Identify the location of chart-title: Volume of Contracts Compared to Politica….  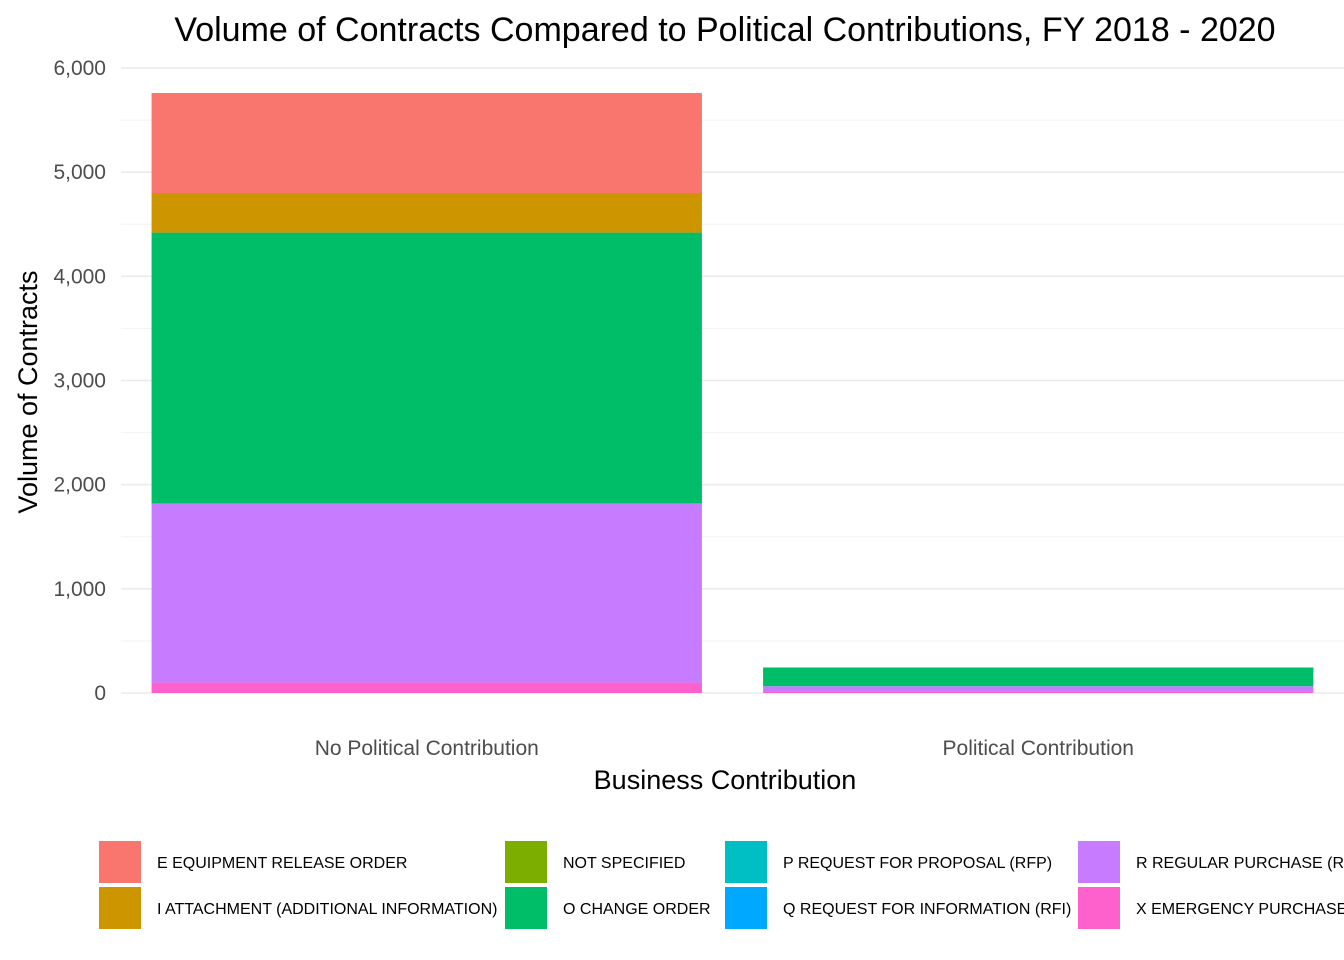
(724, 30).